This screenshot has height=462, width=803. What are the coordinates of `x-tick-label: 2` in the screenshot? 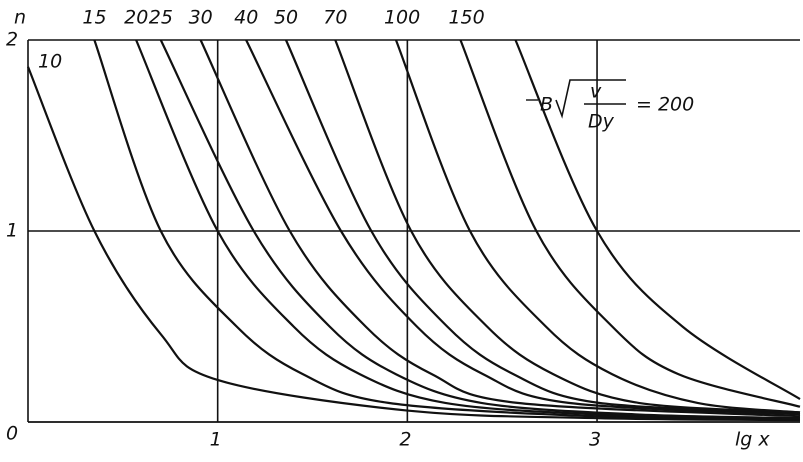 It's located at (405, 440).